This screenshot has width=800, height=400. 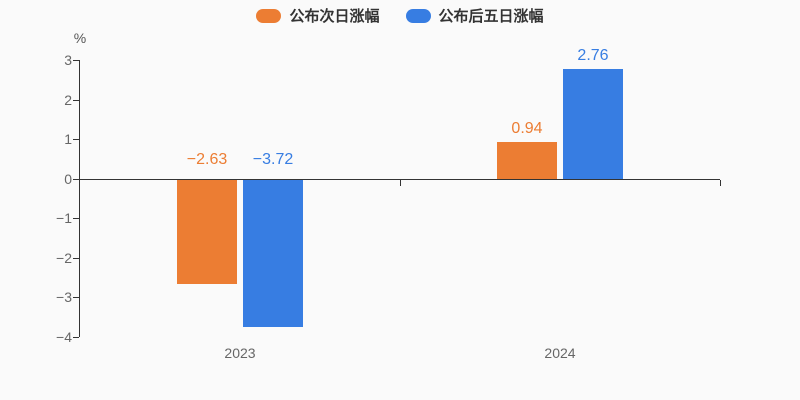 What do you see at coordinates (79, 198) in the screenshot?
I see `y-axis-line` at bounding box center [79, 198].